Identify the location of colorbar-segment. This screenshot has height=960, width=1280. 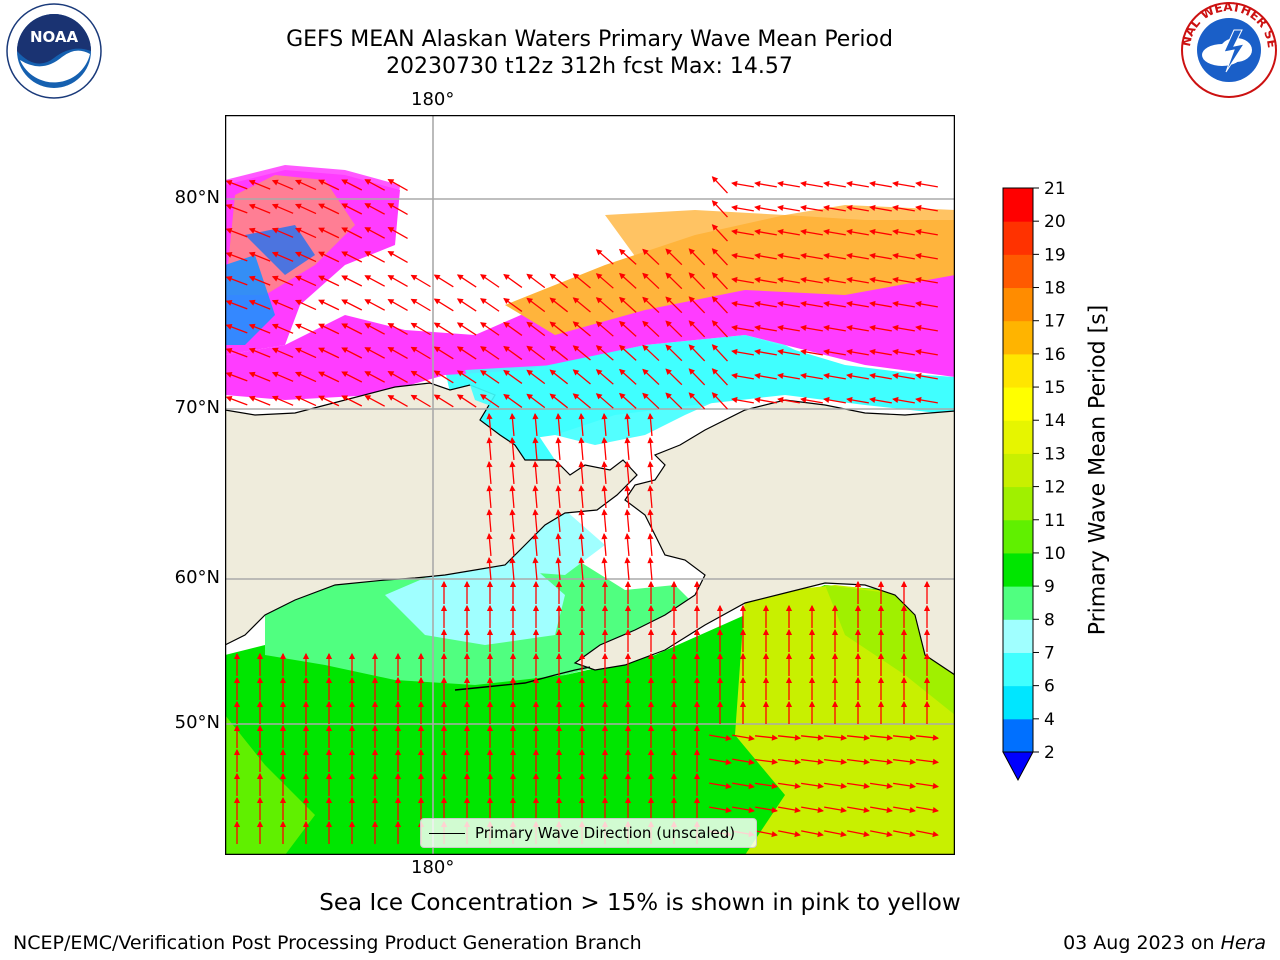
(1018, 370).